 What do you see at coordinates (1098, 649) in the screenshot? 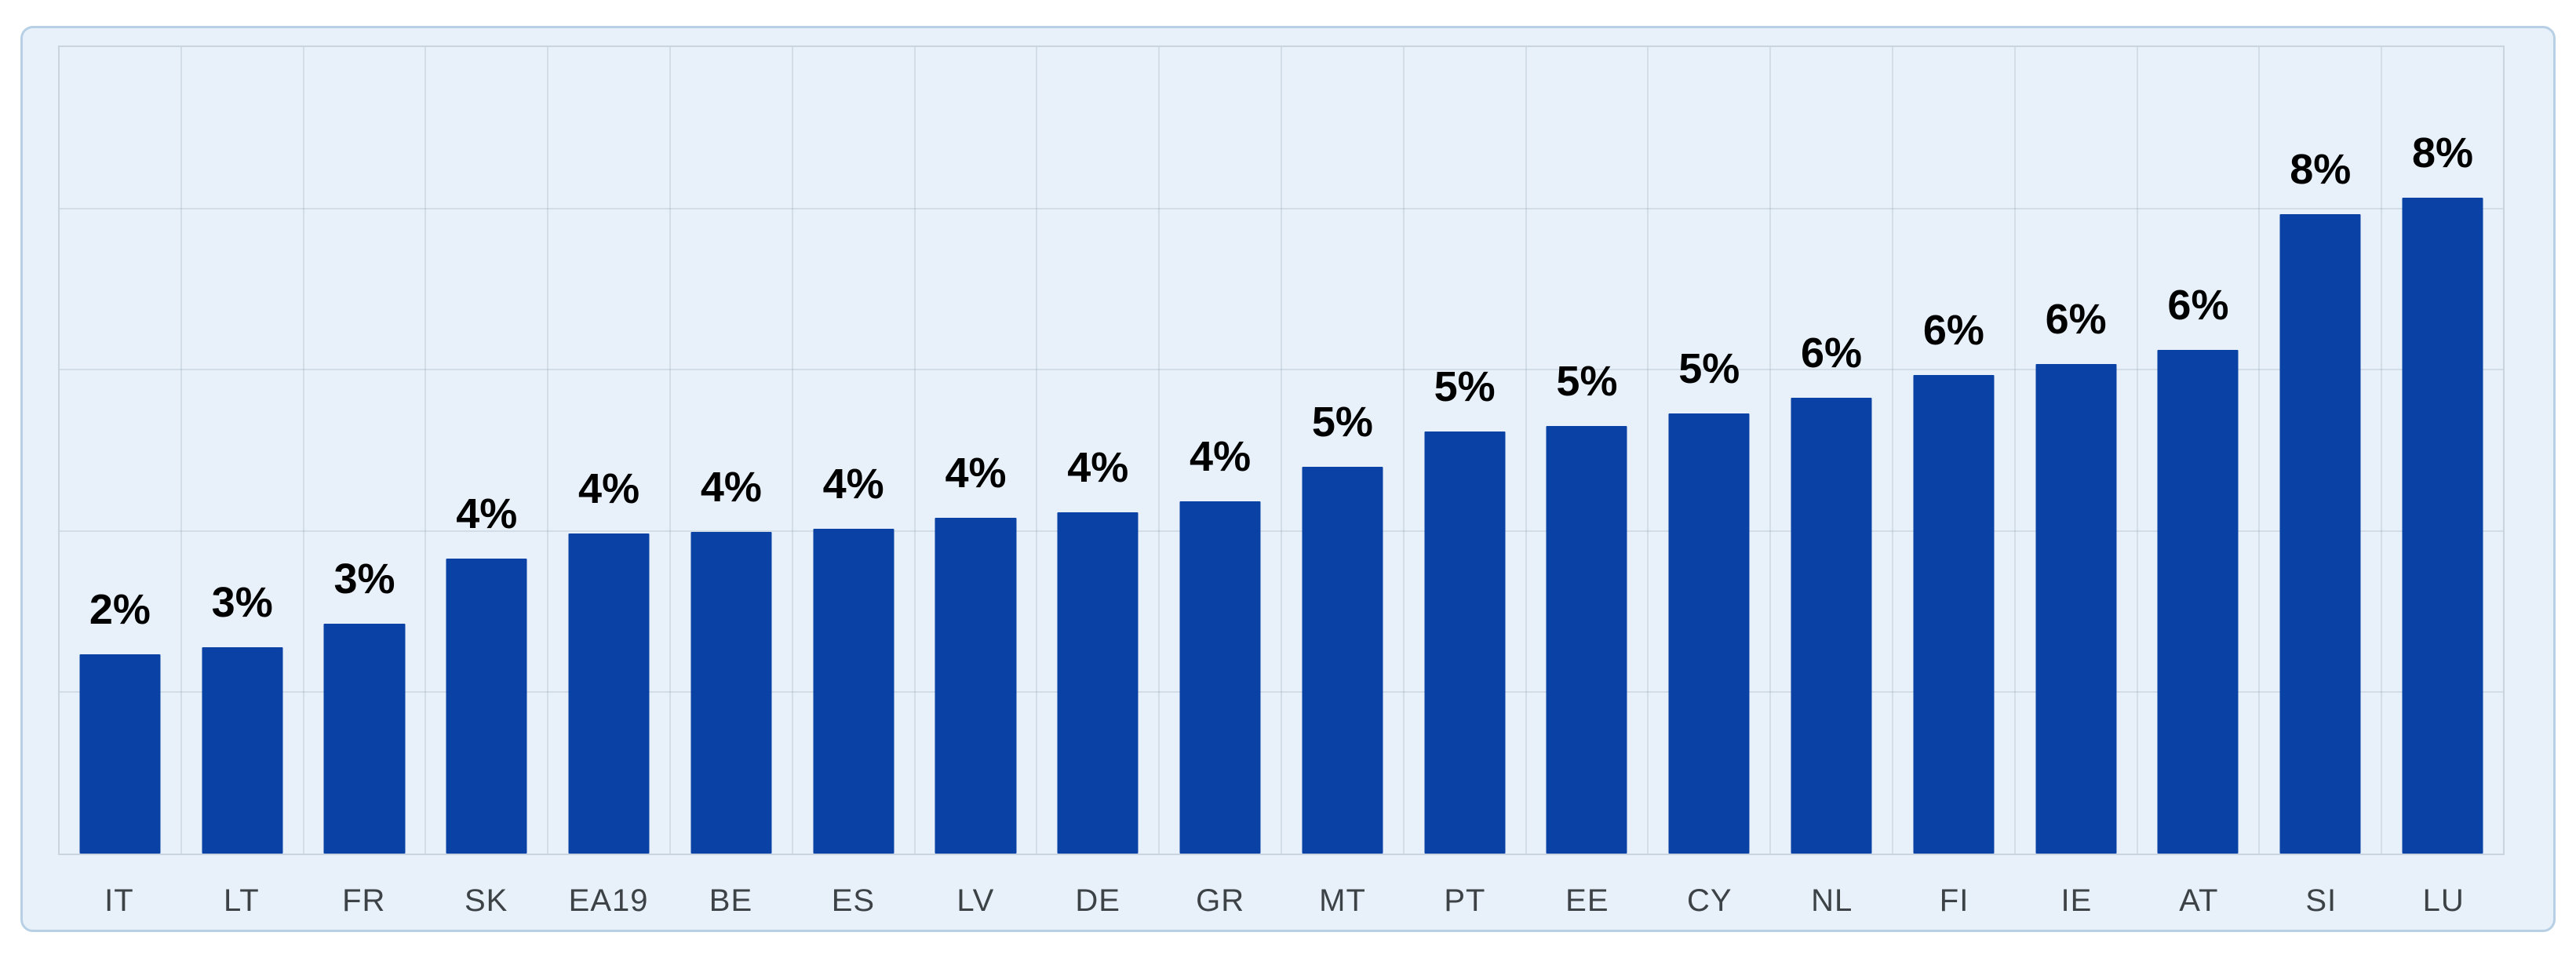
I see `bar-de: 4%` at bounding box center [1098, 649].